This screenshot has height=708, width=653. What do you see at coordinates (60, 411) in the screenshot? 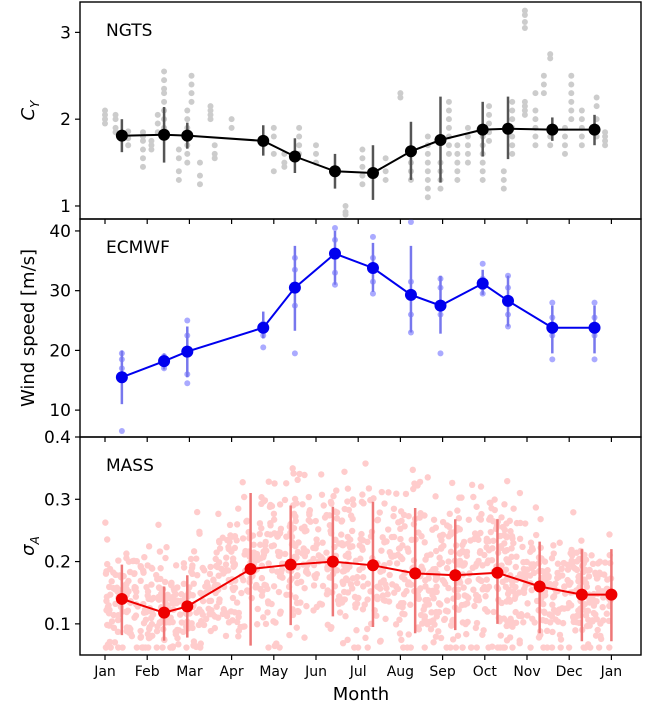
I see `y-tick-label: 10` at bounding box center [60, 411].